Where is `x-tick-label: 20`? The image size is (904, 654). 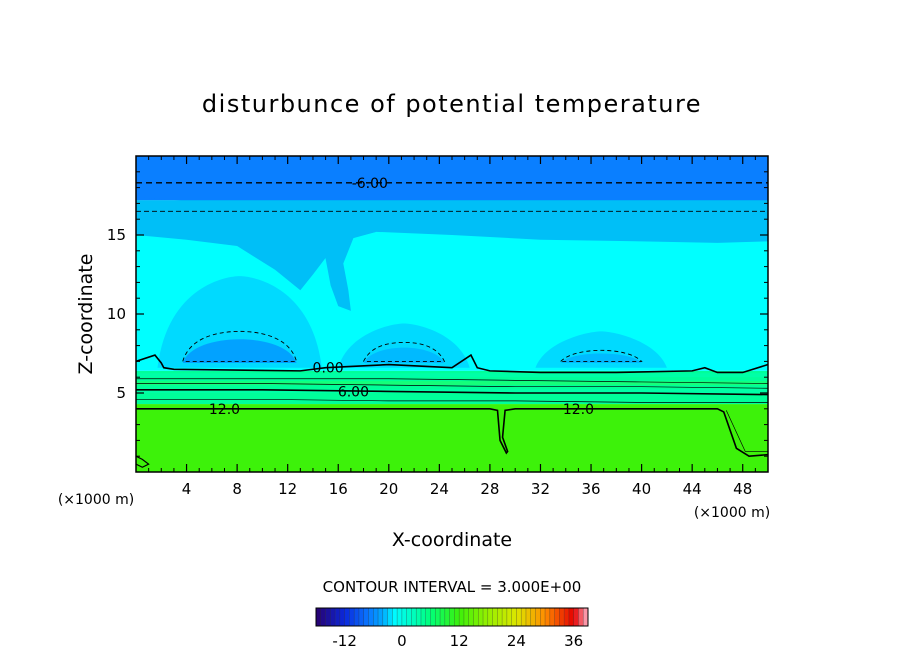
x-tick-label: 20 is located at coordinates (388, 489).